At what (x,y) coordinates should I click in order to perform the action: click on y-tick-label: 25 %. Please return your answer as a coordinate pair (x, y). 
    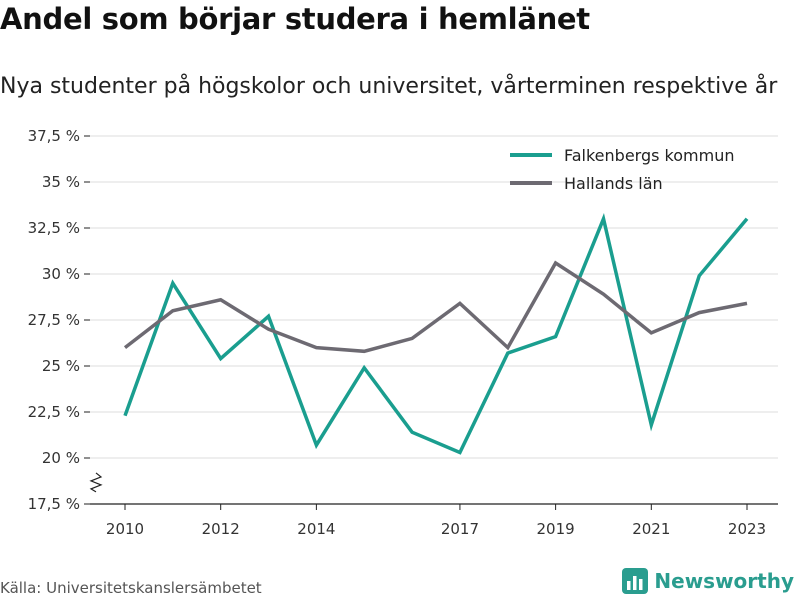
    Looking at the image, I should click on (61, 366).